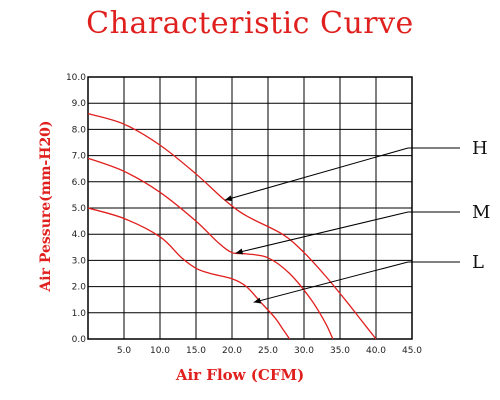  Describe the element at coordinates (76, 78) in the screenshot. I see `y-tick-label: 10.0` at that location.